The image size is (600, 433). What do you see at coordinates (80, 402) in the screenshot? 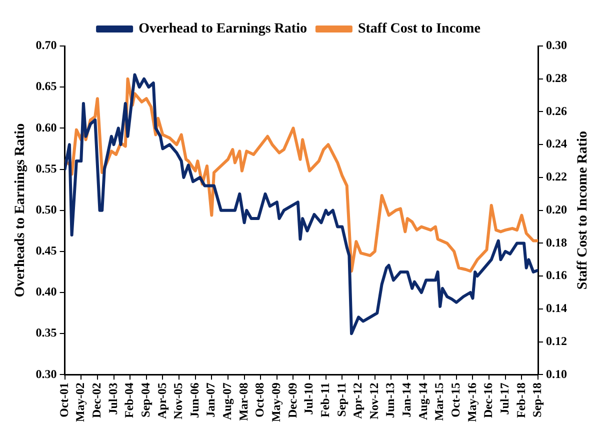
I see `x-tick-label: May-02` at bounding box center [80, 402].